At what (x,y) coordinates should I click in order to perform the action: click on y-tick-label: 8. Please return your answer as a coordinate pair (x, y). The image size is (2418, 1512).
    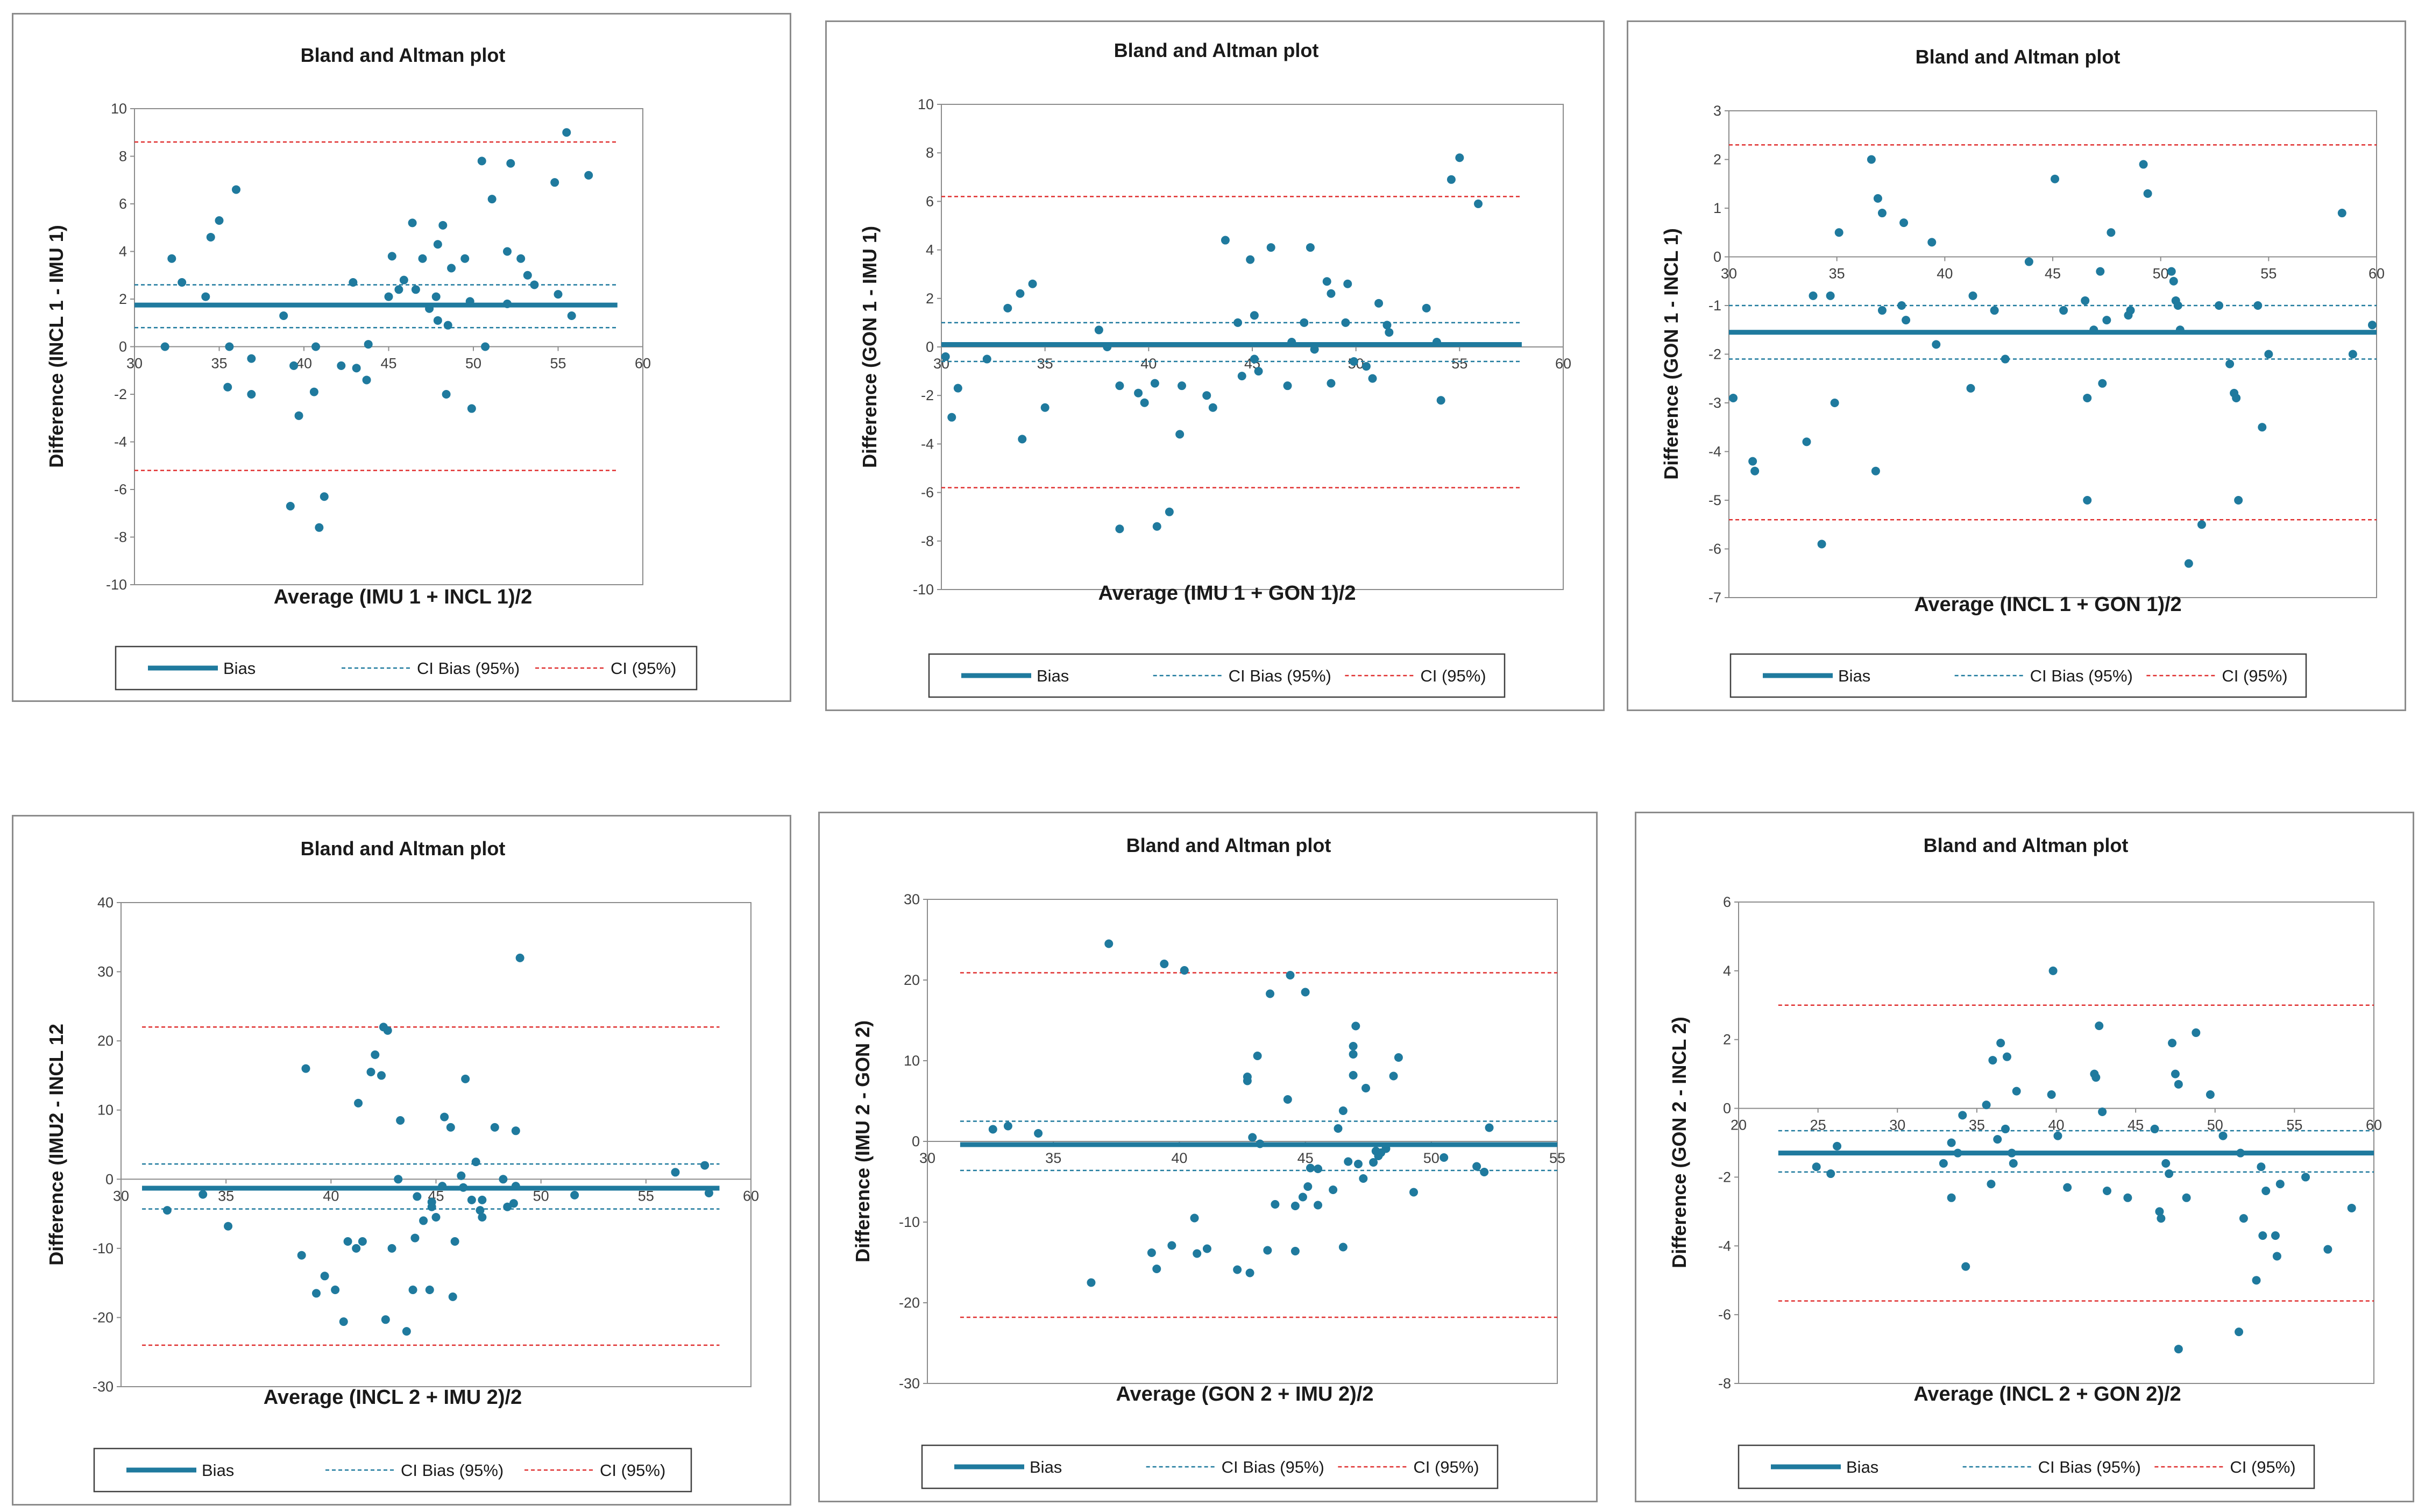
    Looking at the image, I should click on (123, 156).